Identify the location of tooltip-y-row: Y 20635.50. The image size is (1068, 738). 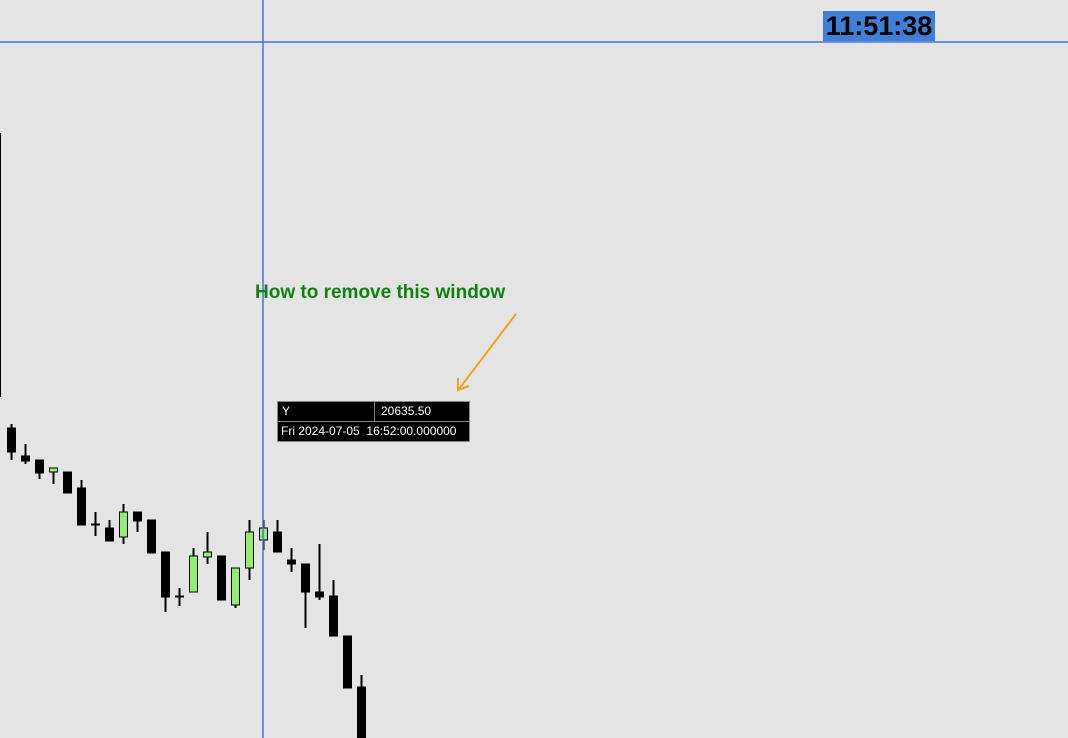
(373, 411).